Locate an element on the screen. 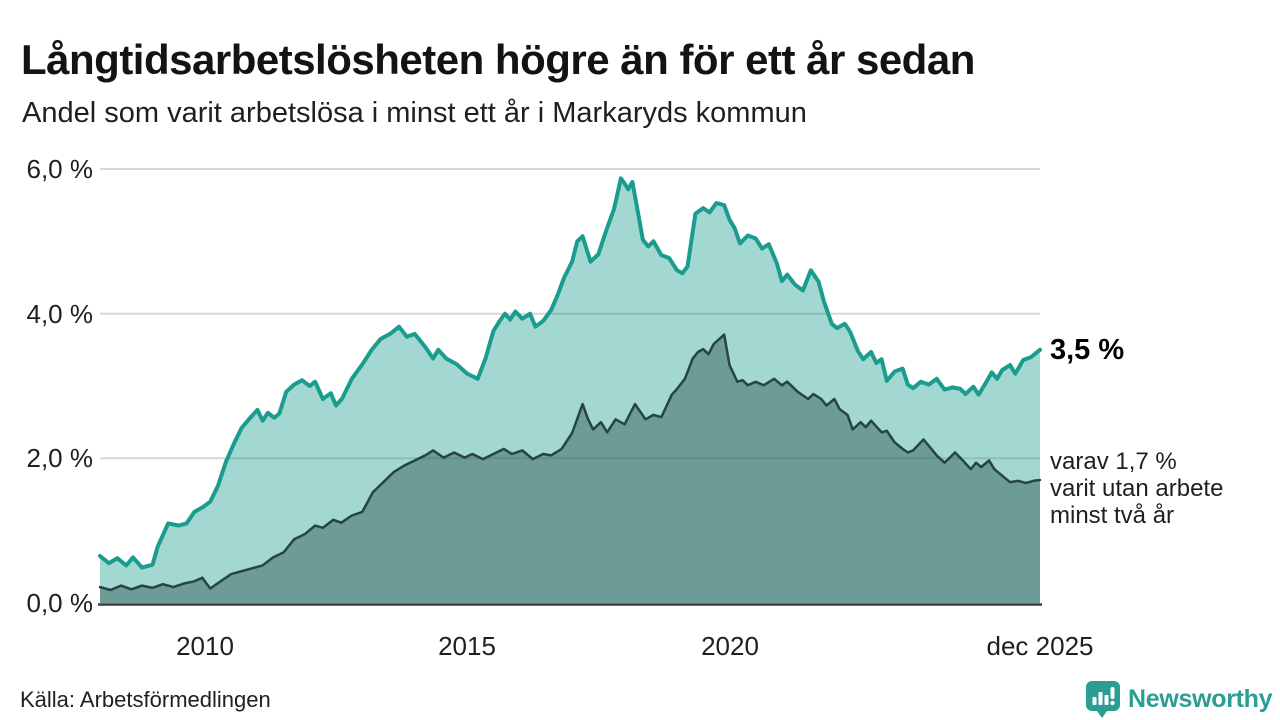 The image size is (1280, 720). annotation-line-3: minst två år is located at coordinates (1112, 515).